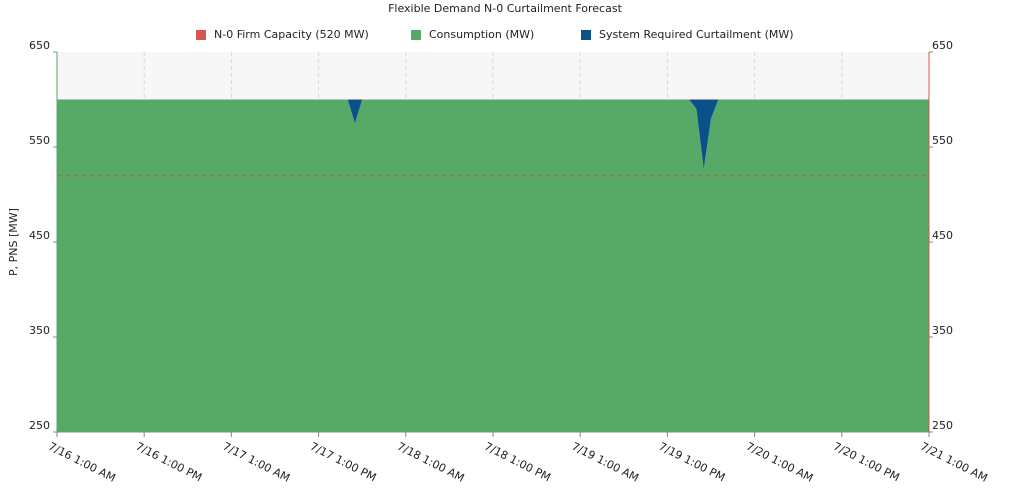 The width and height of the screenshot is (1010, 500). Describe the element at coordinates (39, 140) in the screenshot. I see `y-tick-label: 550` at that location.